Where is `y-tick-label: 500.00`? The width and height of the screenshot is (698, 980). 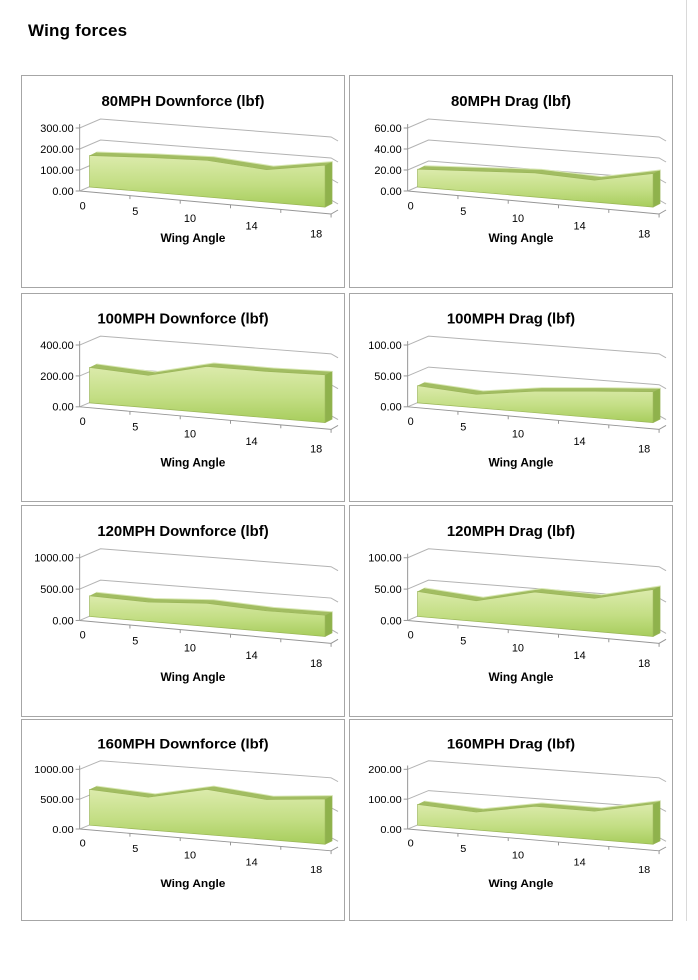
y-tick-label: 500.00 is located at coordinates (56, 590).